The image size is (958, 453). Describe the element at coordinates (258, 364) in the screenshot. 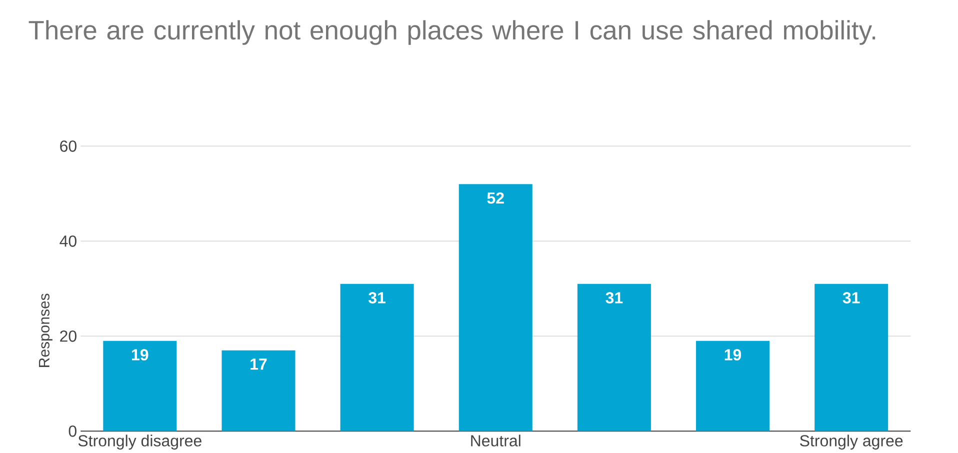

I see `data-label: 17` at that location.